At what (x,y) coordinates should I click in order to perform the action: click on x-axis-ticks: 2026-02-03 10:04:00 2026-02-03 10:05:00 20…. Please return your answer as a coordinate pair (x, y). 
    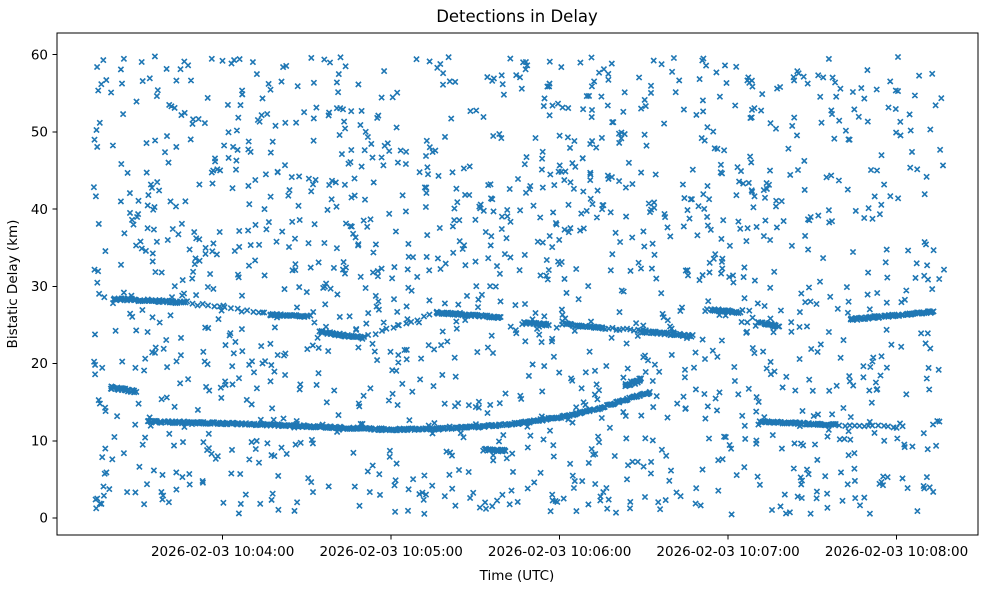
    Looking at the image, I should click on (559, 547).